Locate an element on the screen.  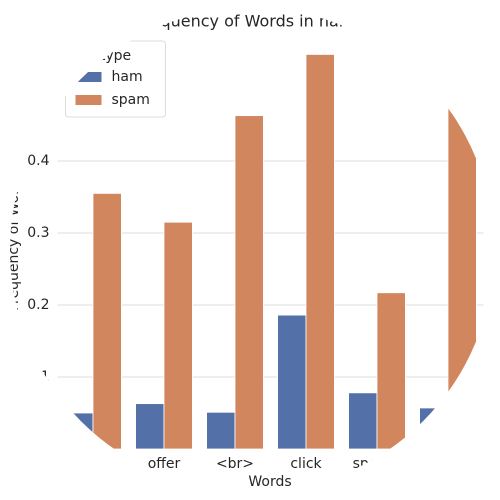
y-tick-label: 0.2 is located at coordinates (38, 305).